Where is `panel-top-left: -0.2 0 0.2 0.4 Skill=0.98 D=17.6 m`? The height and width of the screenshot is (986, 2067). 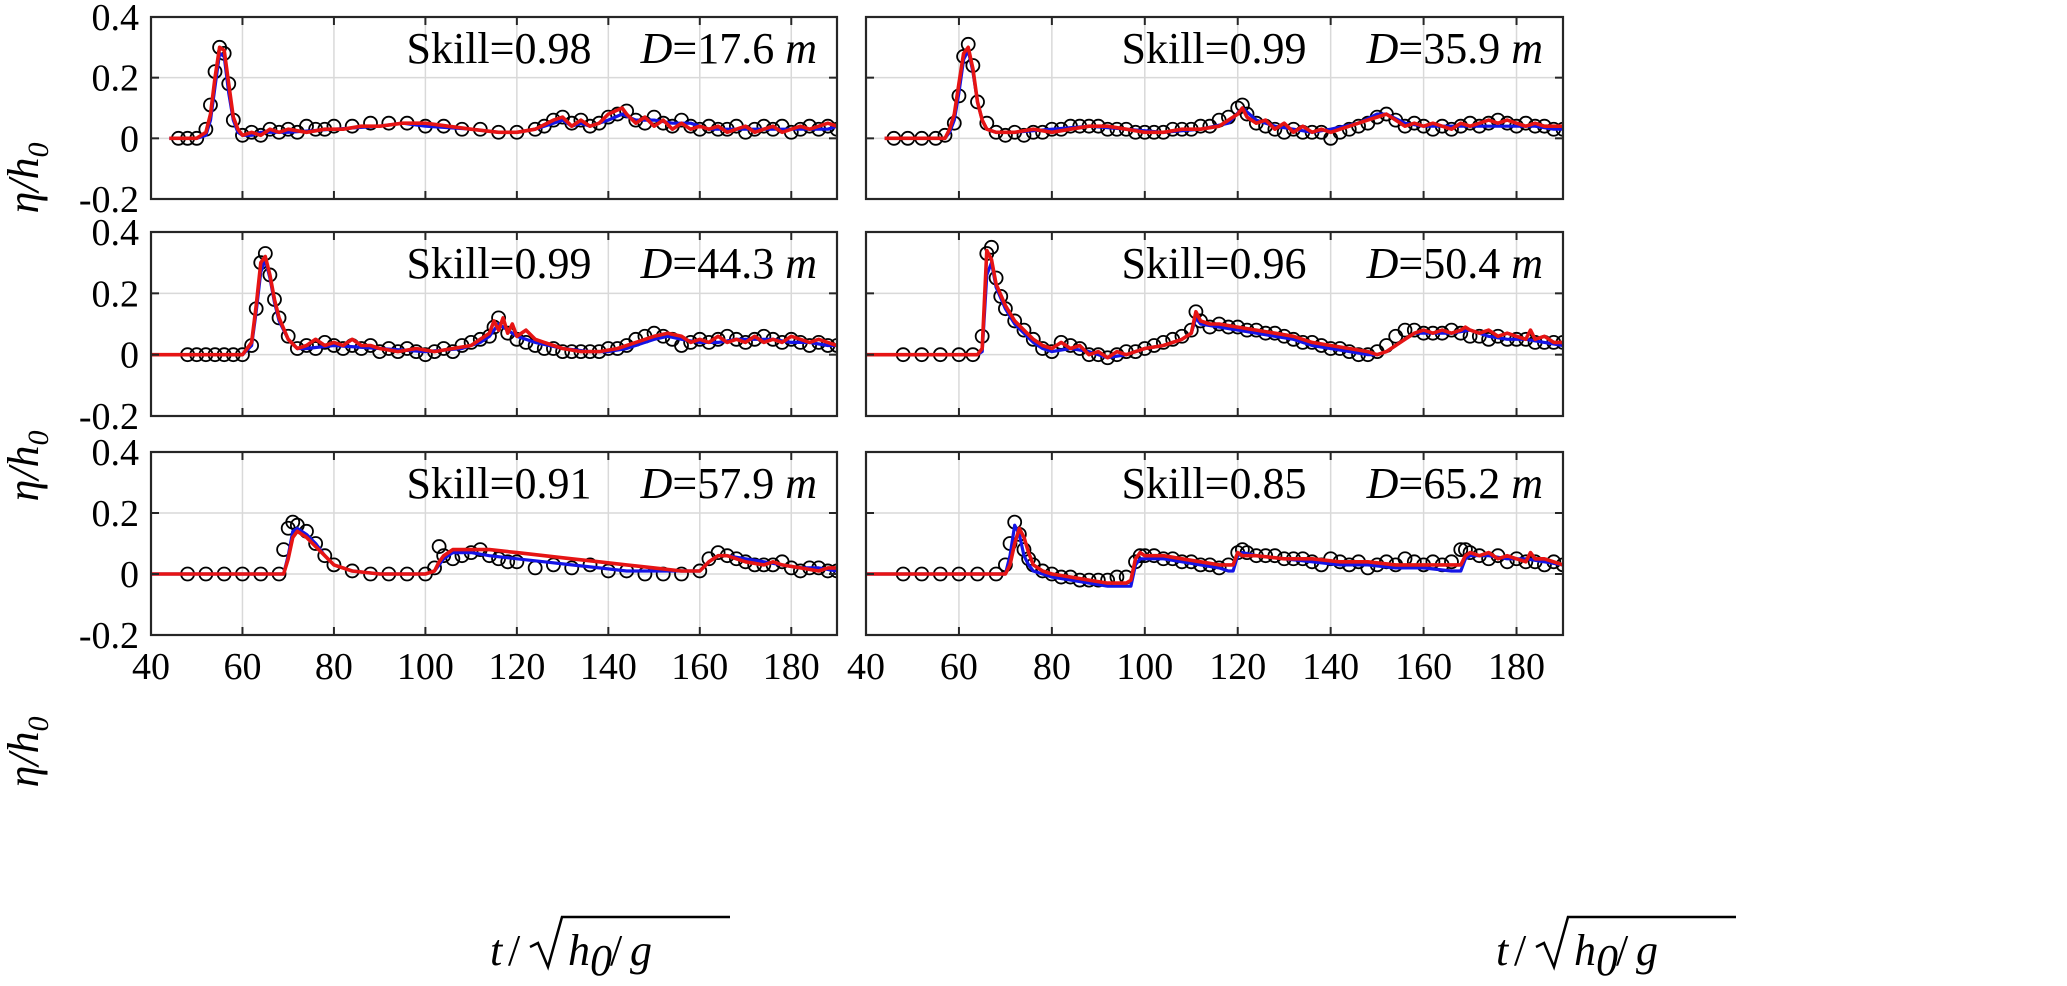 panel-top-left: -0.2 0 0.2 0.4 Skill=0.98 D=17.6 m is located at coordinates (459, 110).